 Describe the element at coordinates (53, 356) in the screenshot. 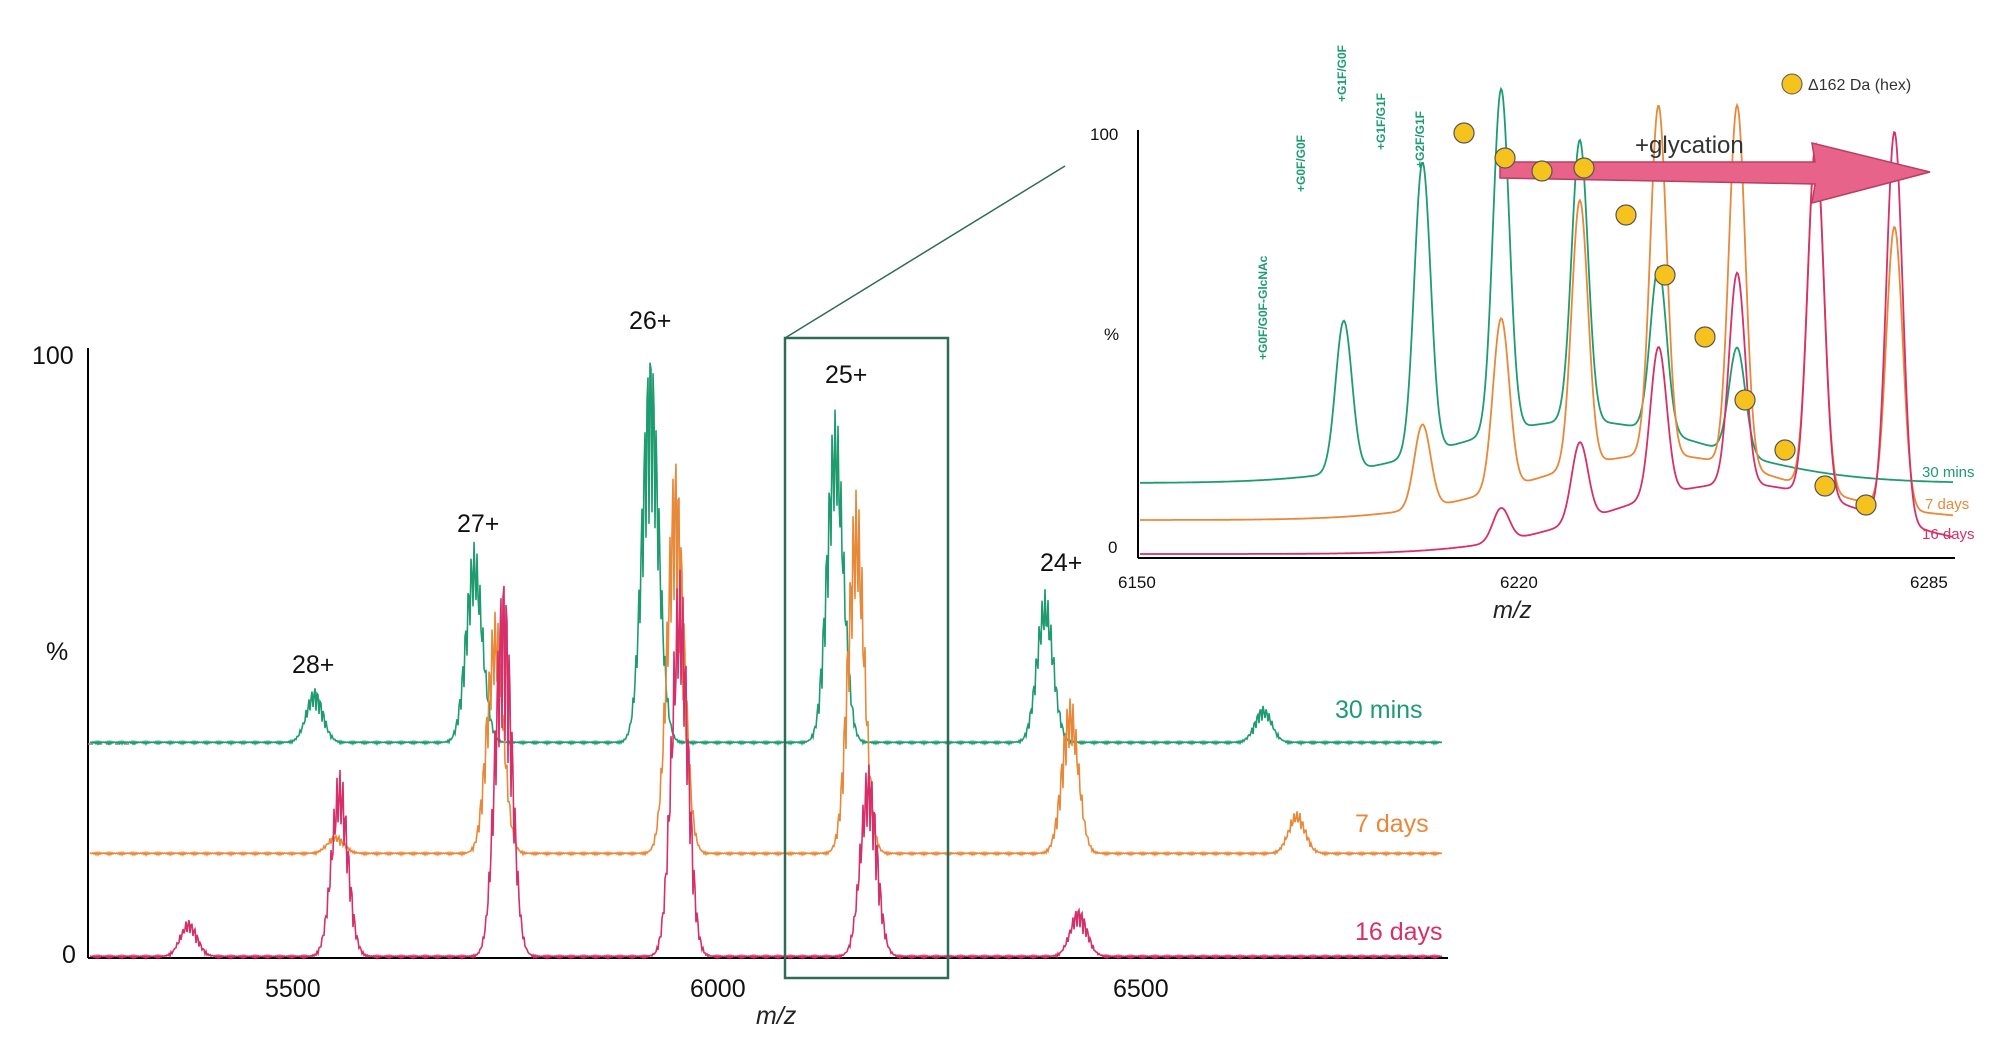

I see `main-y-tick-100: 100` at that location.